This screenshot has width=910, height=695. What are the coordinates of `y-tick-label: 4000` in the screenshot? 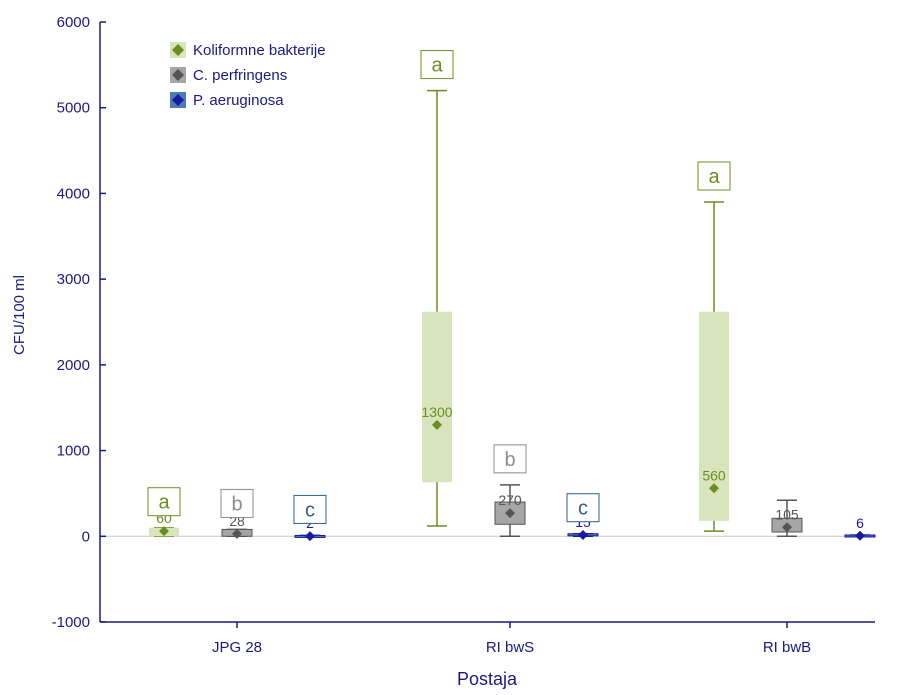 It's located at (73, 193).